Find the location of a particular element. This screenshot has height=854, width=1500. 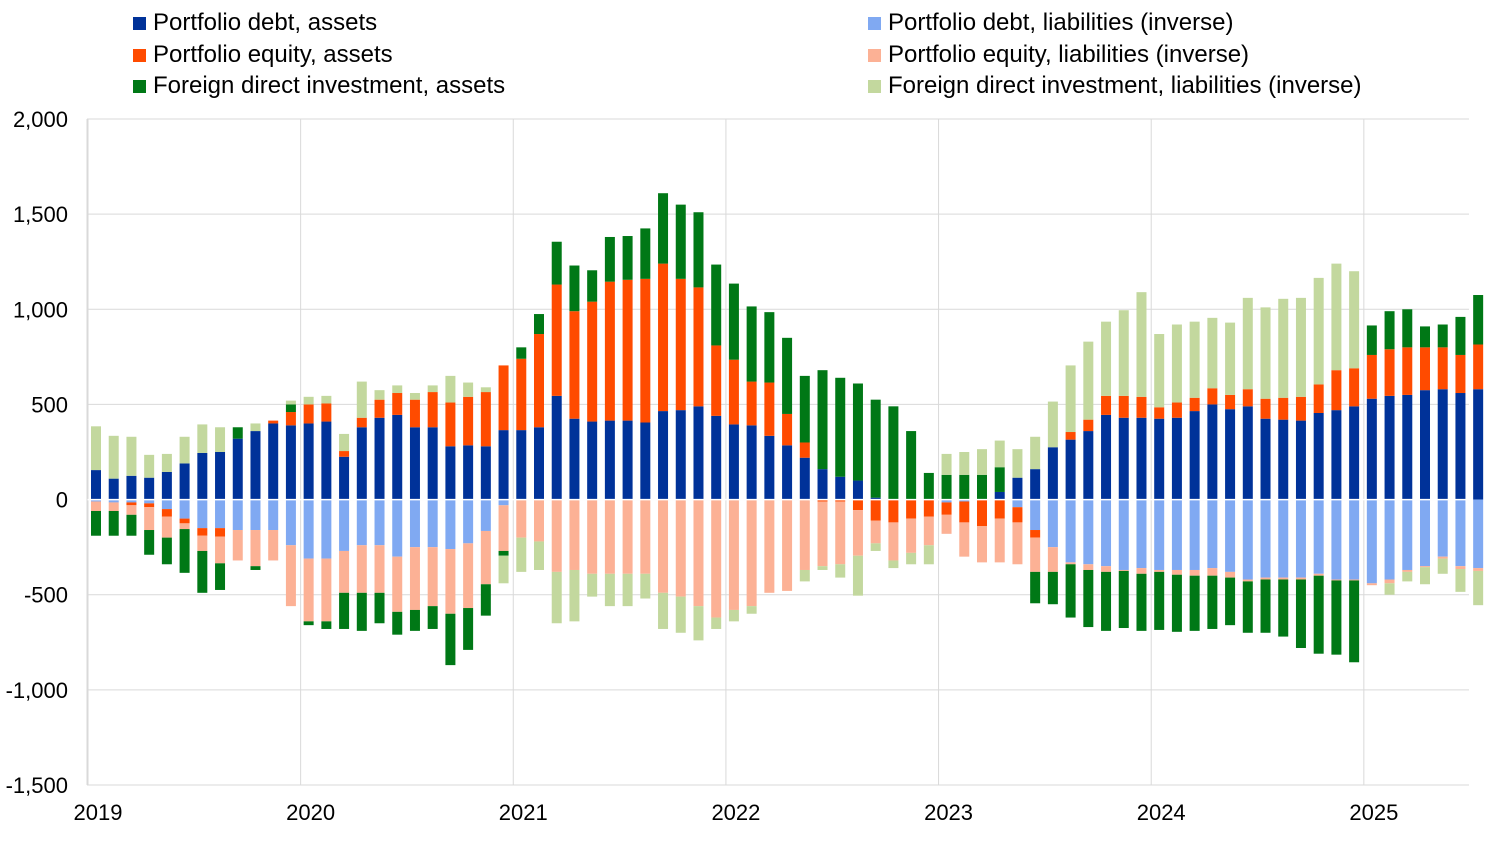

x-tick-label: 2022 is located at coordinates (735, 812).